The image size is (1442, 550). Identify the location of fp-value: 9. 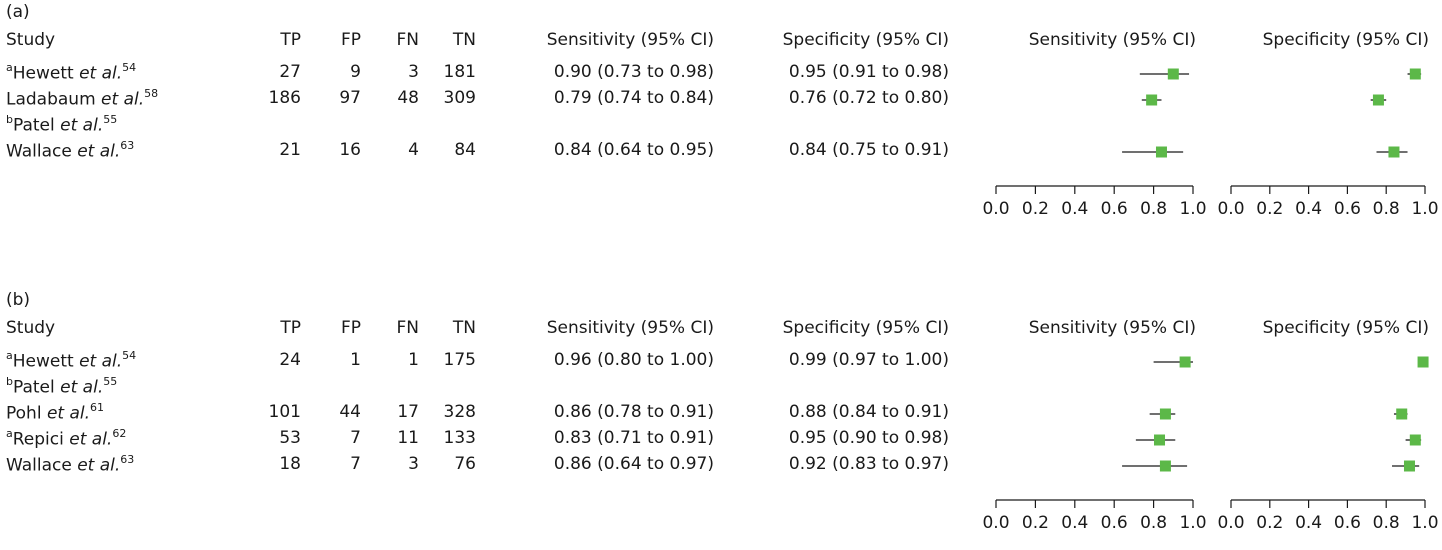
(355, 72).